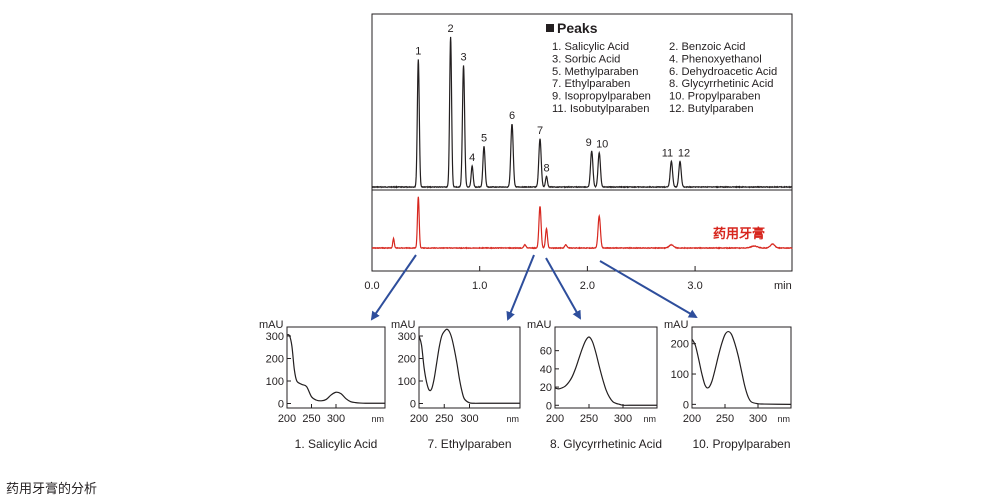 This screenshot has width=1001, height=504. I want to click on peak-label: 1, so click(418, 52).